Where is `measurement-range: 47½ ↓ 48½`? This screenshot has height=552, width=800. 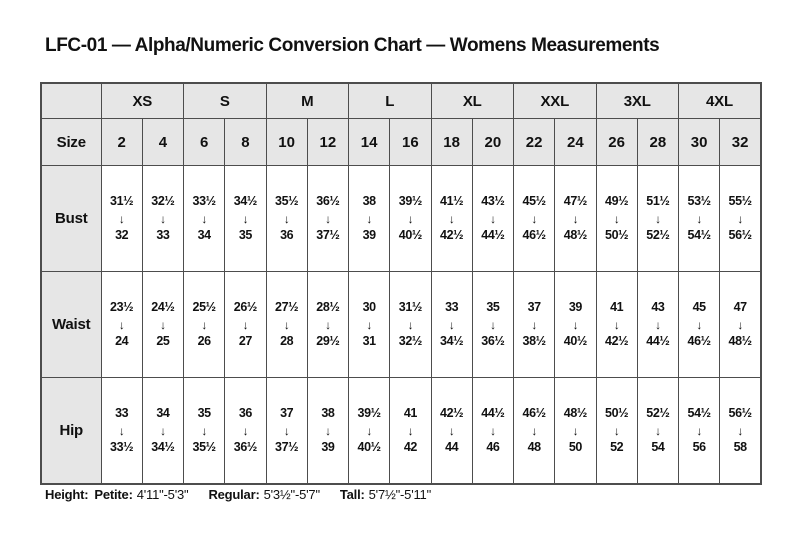
measurement-range: 47½ ↓ 48½ is located at coordinates (575, 218).